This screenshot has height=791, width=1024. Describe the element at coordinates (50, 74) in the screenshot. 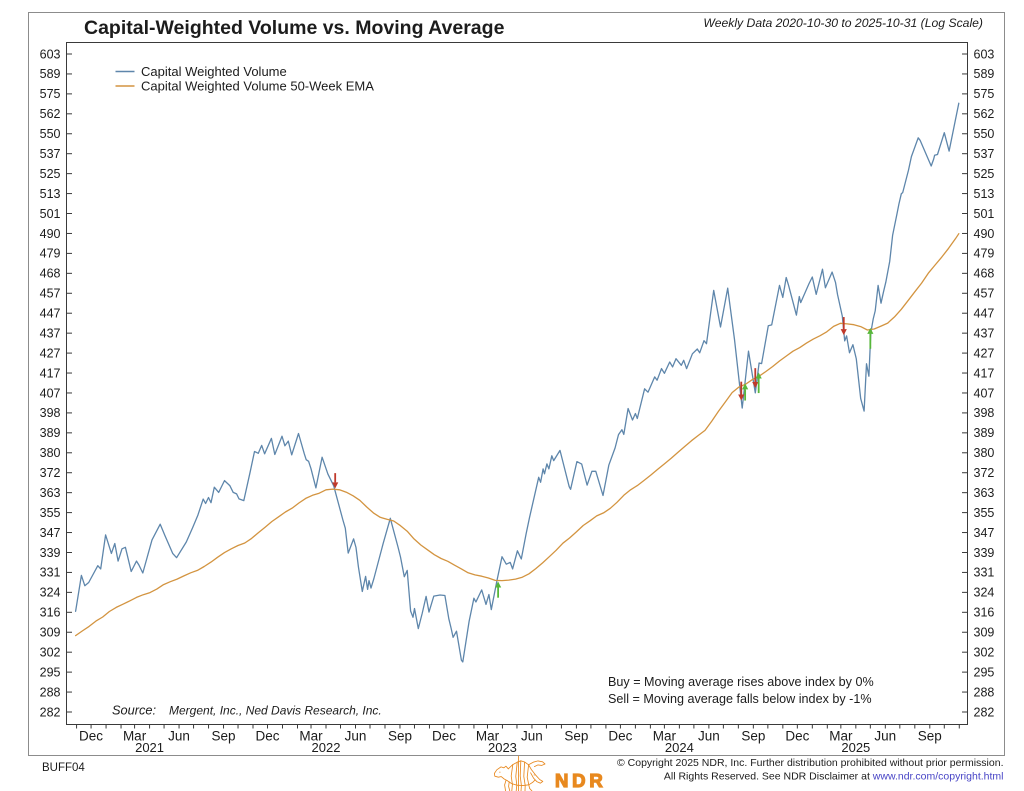

I see `y-tick-label-left: 589` at that location.